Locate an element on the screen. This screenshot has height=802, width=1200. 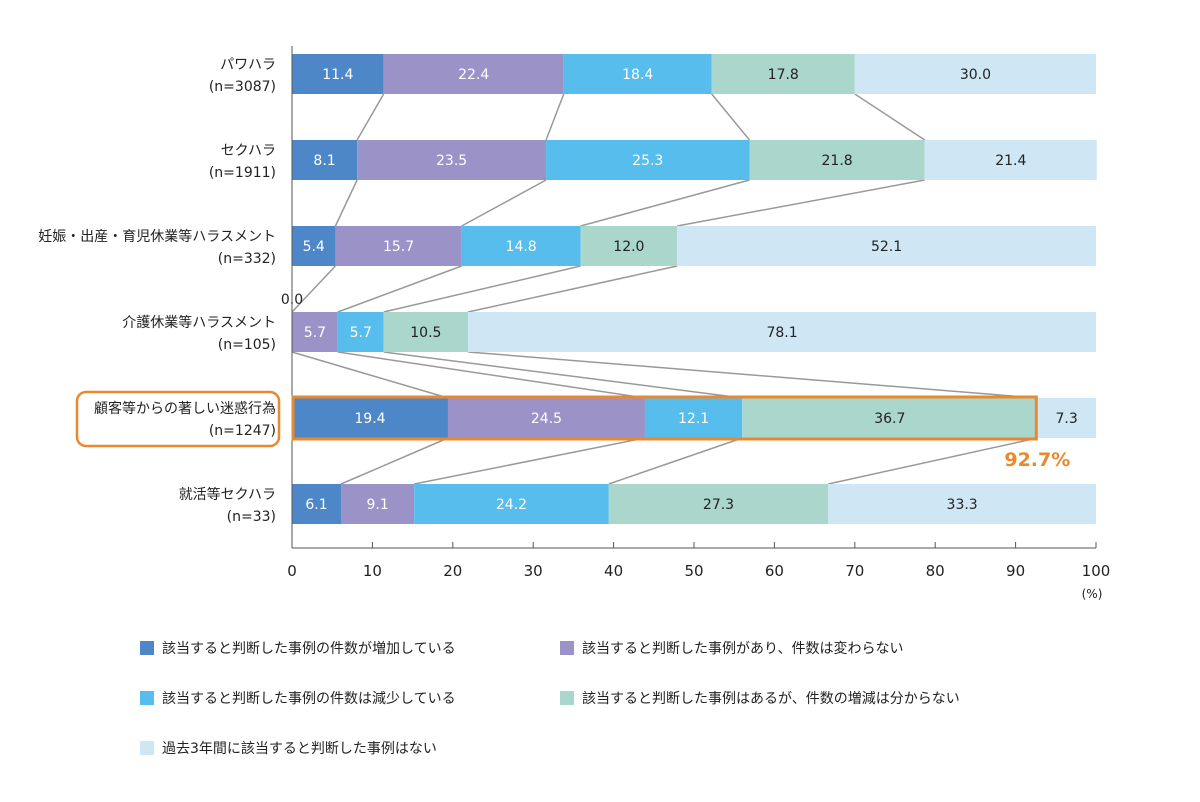
category-label: 就活等セクハラ is located at coordinates (227, 494).